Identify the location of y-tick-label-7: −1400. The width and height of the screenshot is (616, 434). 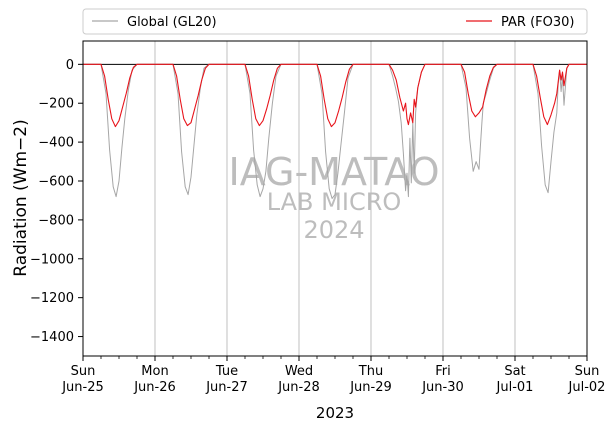
(52, 337).